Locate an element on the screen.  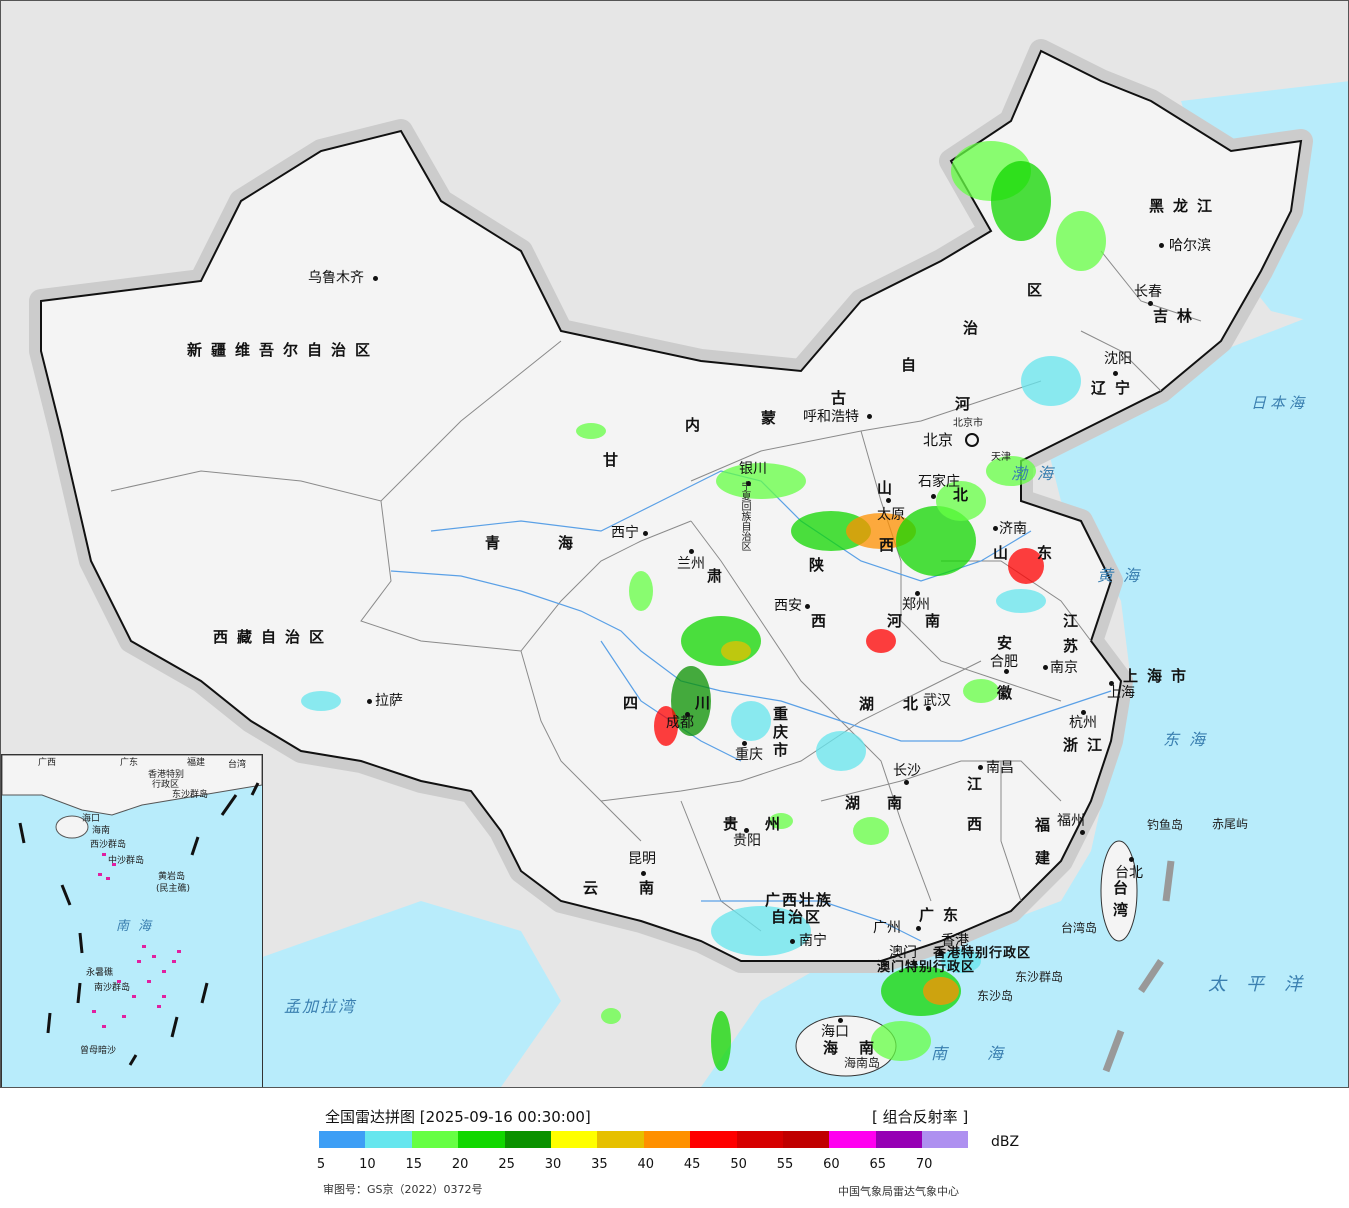
inset-mainland is located at coordinates (132, 785).